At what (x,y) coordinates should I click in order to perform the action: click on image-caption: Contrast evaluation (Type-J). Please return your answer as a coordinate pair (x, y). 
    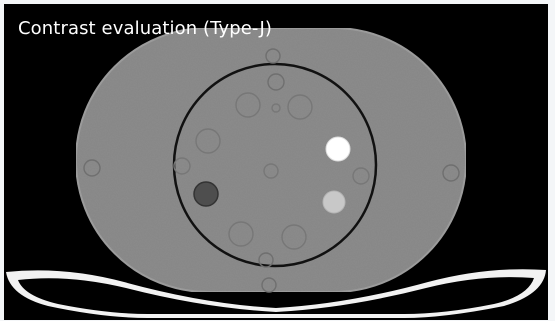
    Looking at the image, I should click on (145, 28).